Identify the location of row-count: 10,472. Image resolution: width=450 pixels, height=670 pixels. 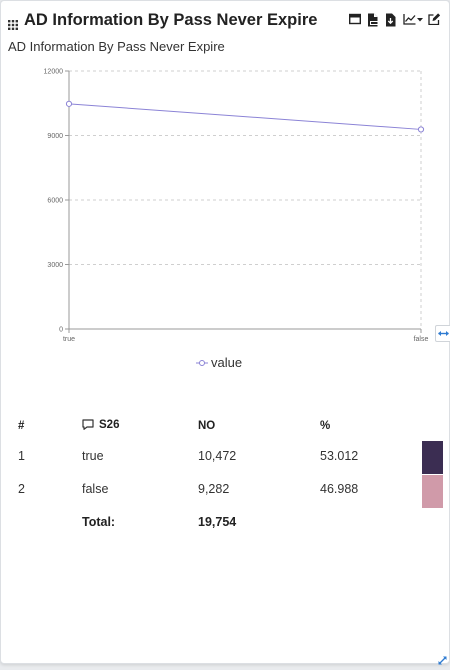
(217, 455).